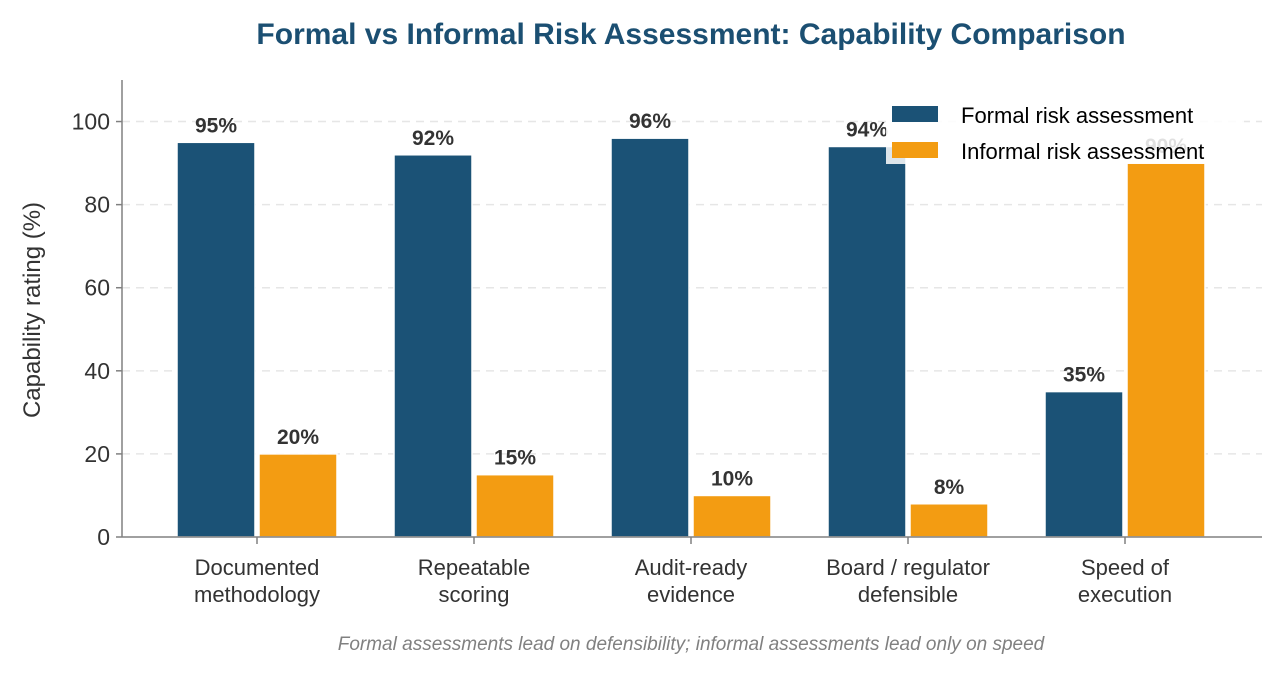  What do you see at coordinates (908, 594) in the screenshot?
I see `x-tick-label: defensible` at bounding box center [908, 594].